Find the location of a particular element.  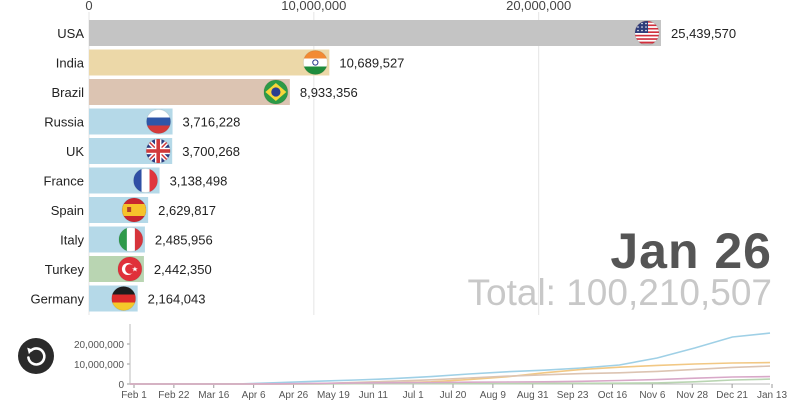

category-label: Germany is located at coordinates (58, 299).